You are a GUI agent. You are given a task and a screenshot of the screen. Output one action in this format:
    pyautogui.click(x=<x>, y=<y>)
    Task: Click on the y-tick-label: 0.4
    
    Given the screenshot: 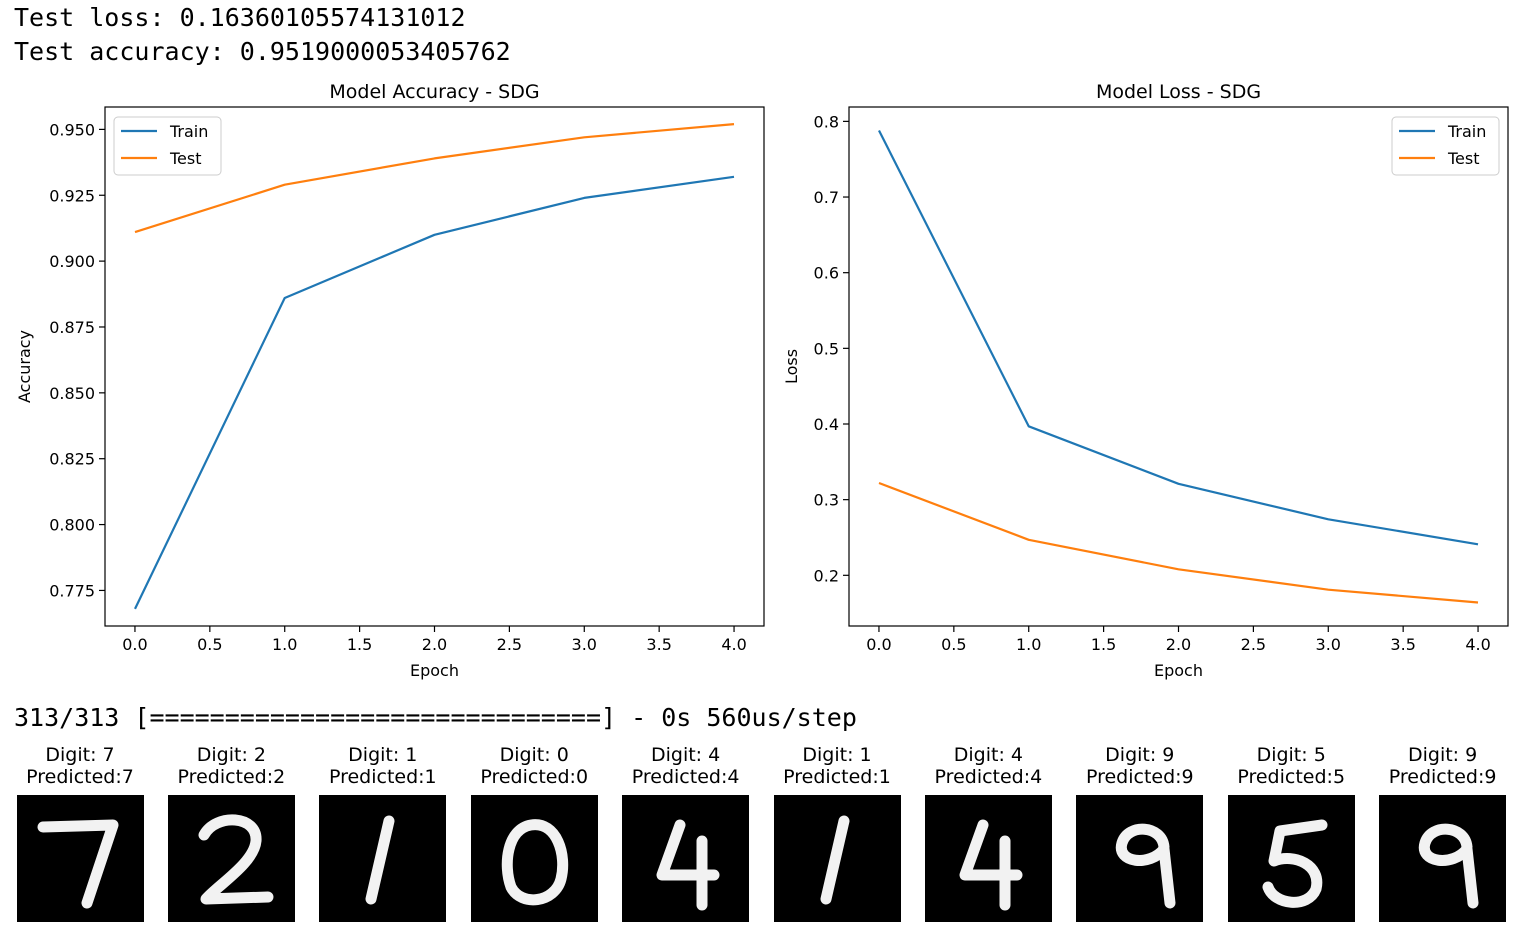 What is the action you would take?
    pyautogui.click(x=826, y=424)
    